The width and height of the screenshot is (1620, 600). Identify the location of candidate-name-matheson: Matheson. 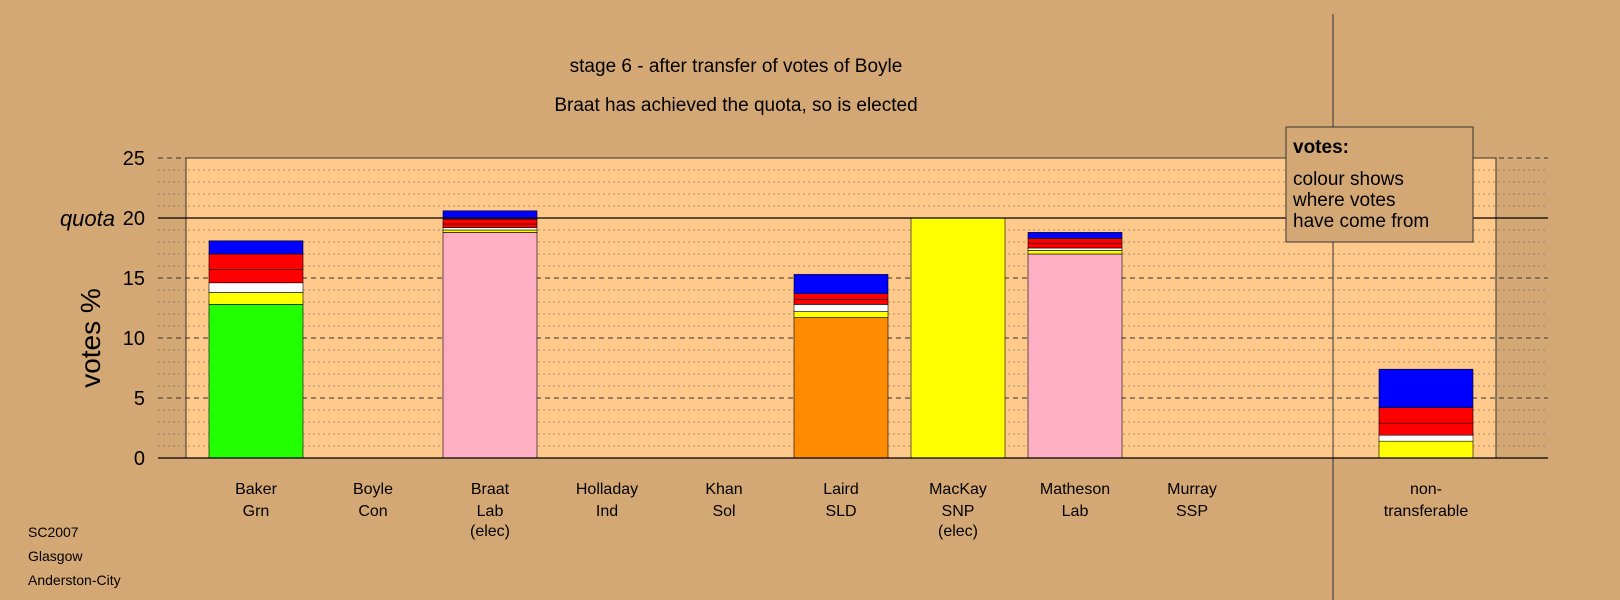
(1075, 489).